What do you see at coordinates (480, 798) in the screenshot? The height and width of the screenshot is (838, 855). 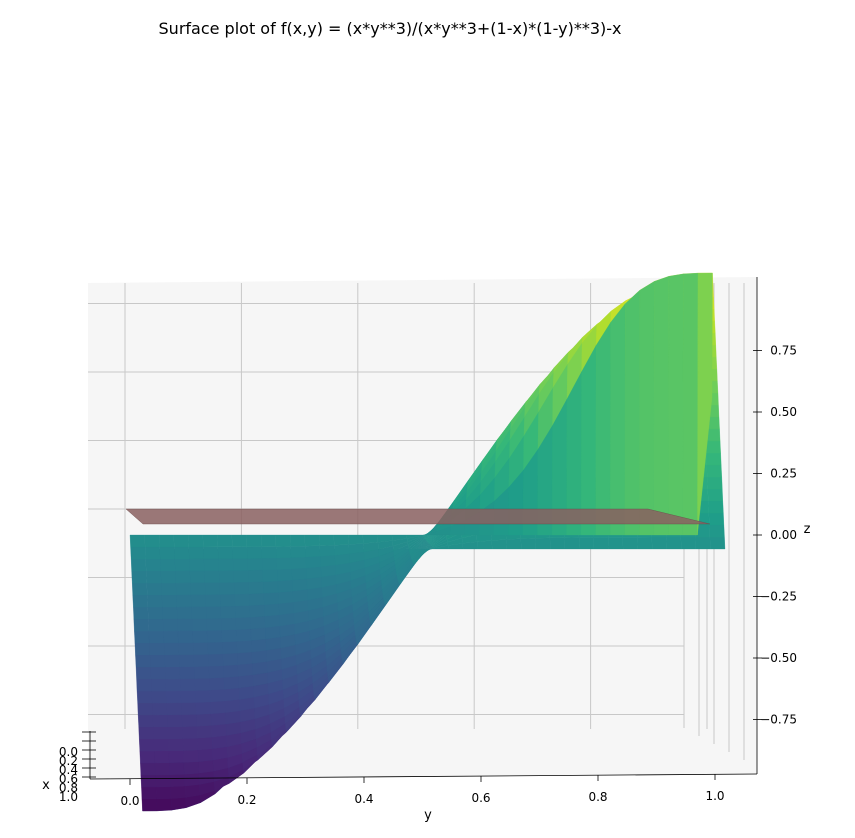 I see `y-tick-label: 0.6` at bounding box center [480, 798].